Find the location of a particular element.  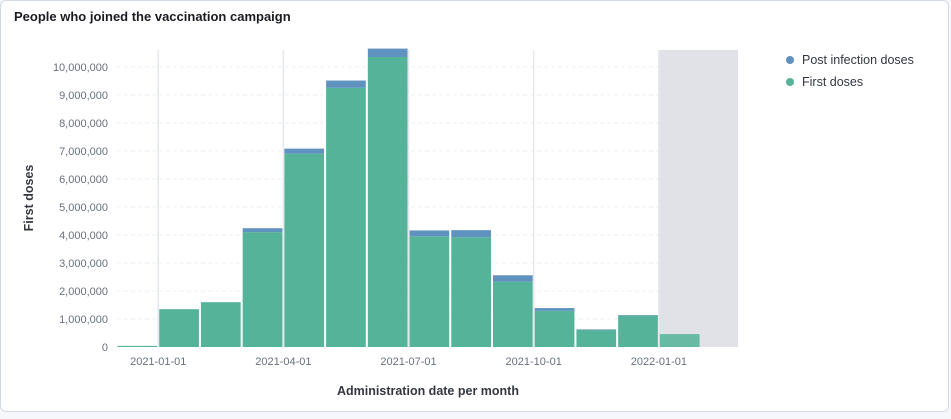

legend-label: Post infection doses is located at coordinates (858, 60).